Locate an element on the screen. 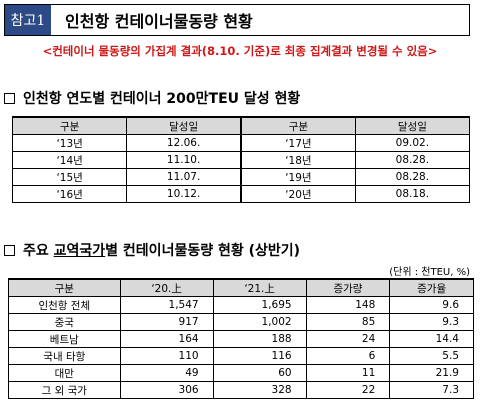  row-label: 대만 is located at coordinates (64, 373).